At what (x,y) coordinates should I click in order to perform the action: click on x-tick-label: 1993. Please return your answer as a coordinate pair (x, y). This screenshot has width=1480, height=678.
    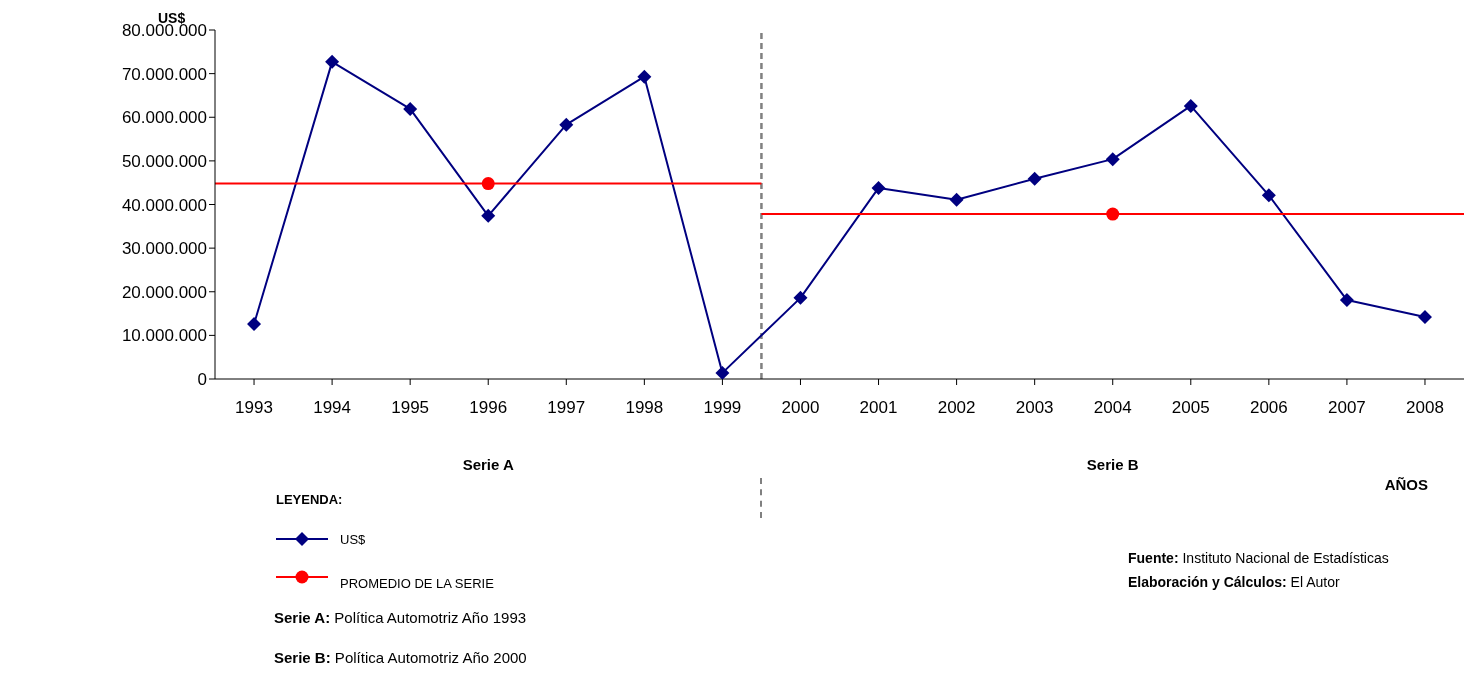
    Looking at the image, I should click on (254, 408).